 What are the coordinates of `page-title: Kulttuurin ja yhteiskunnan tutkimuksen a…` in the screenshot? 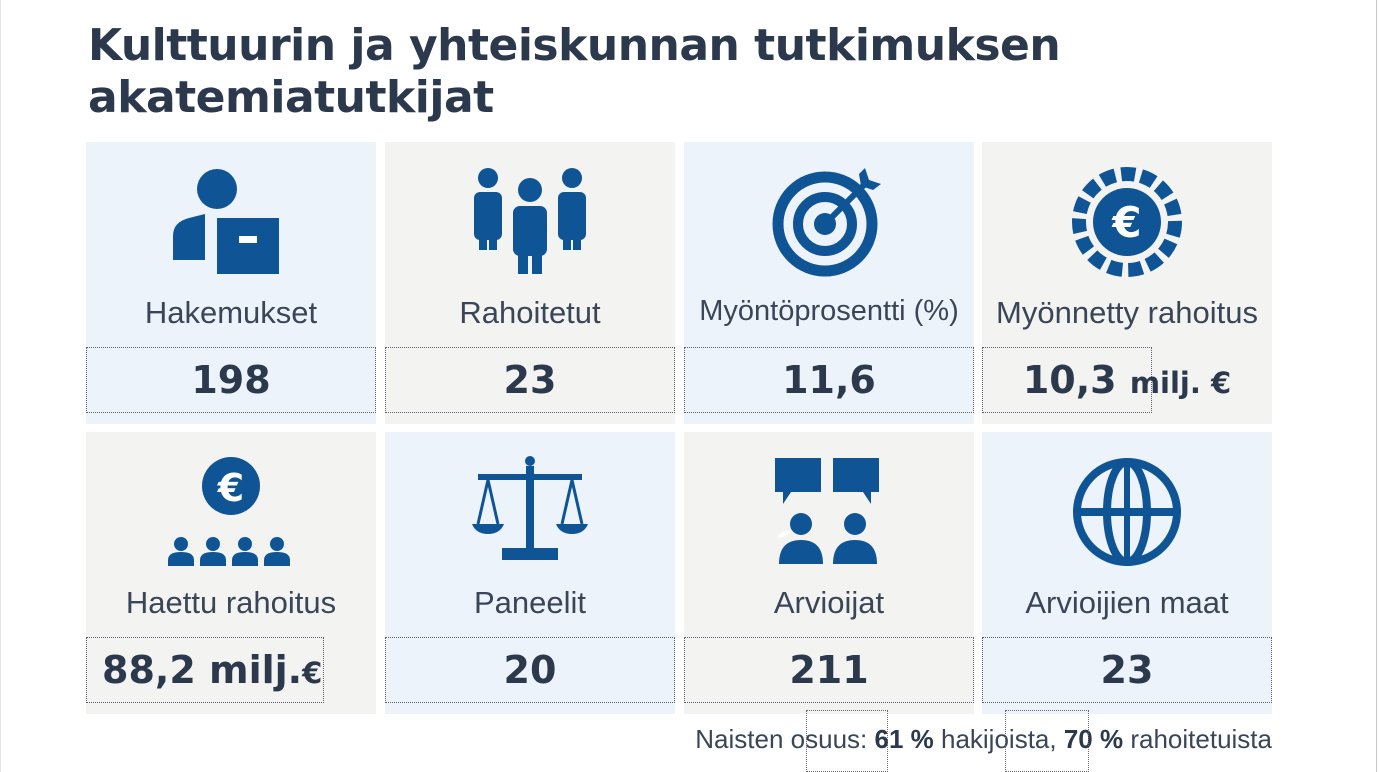 It's located at (574, 71).